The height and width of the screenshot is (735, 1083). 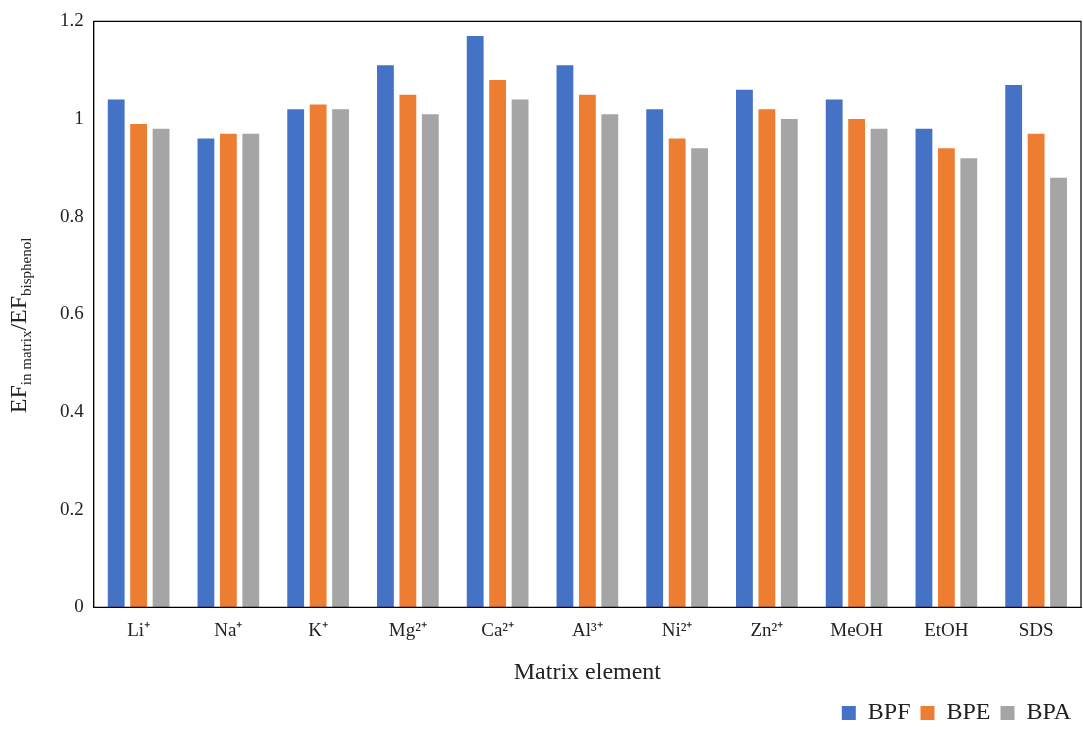 I want to click on y-tick-label: 0, so click(x=79, y=606).